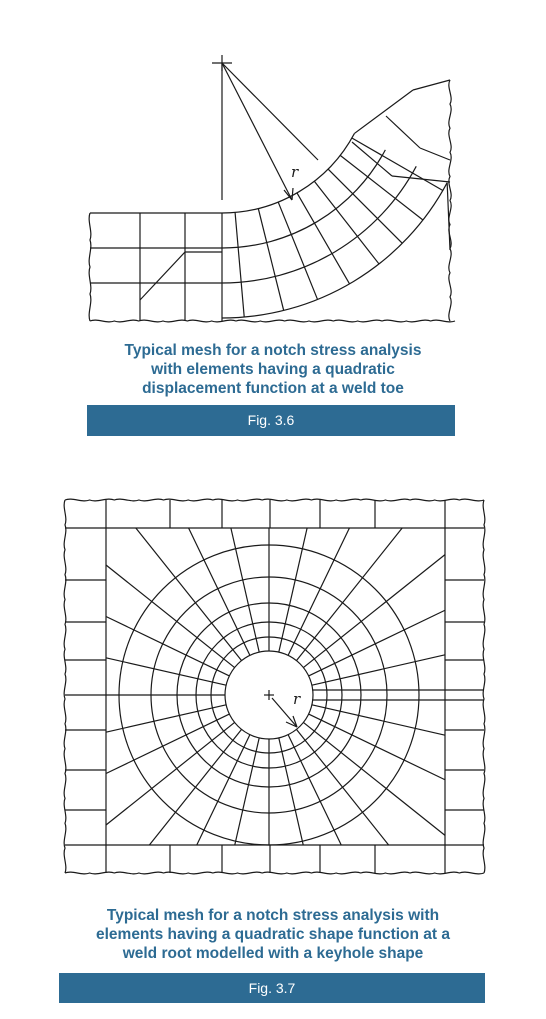 Image resolution: width=546 pixels, height=1019 pixels. I want to click on radius-label-root: r, so click(297, 699).